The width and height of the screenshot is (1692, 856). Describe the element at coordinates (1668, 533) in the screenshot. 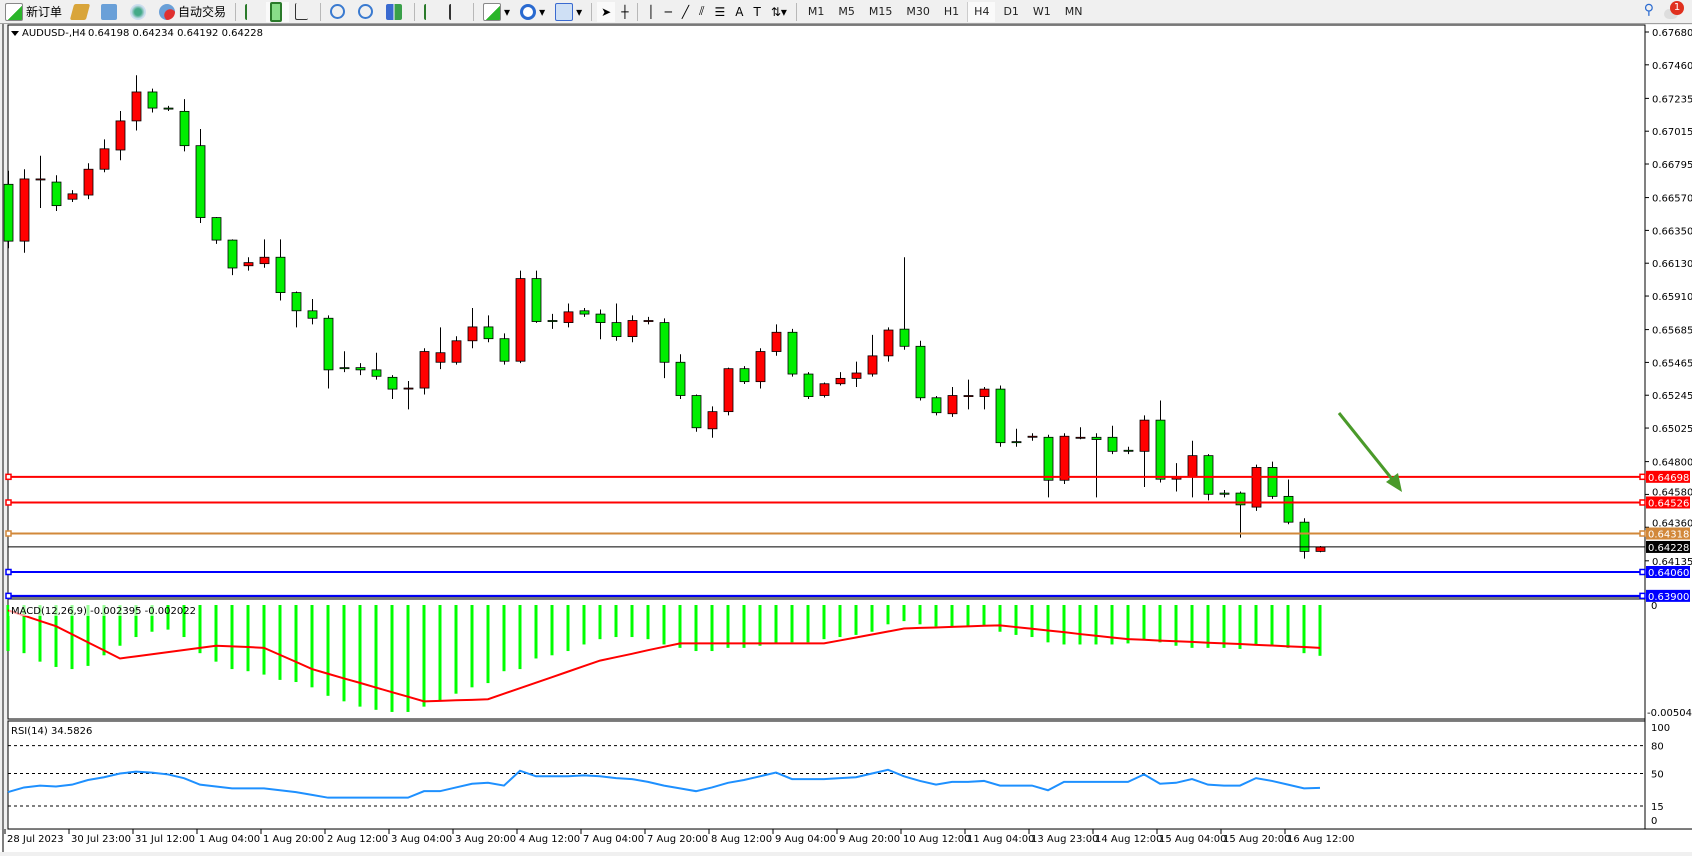

I see `price-label-bg` at that location.